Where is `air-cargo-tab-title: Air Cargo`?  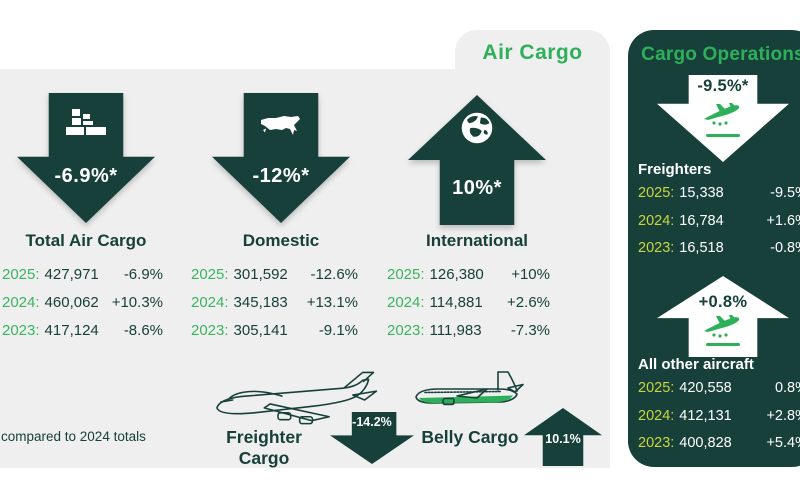
air-cargo-tab-title: Air Cargo is located at coordinates (532, 52).